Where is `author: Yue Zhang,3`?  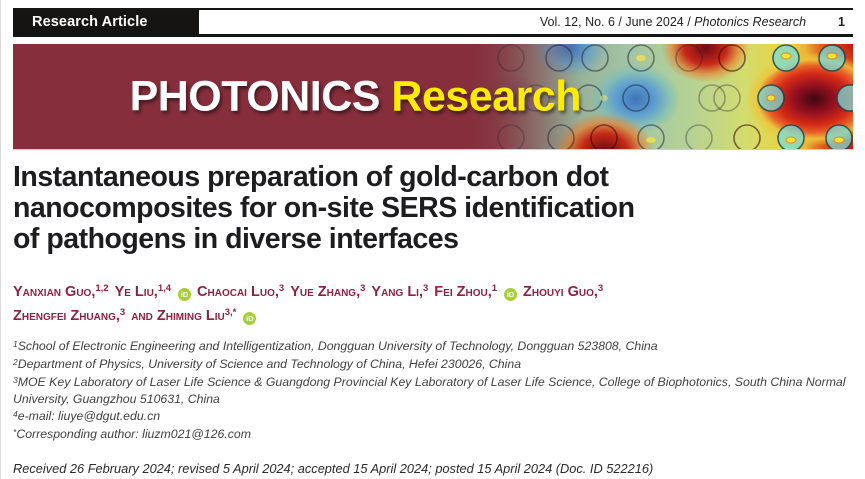
author: Yue Zhang,3 is located at coordinates (328, 291).